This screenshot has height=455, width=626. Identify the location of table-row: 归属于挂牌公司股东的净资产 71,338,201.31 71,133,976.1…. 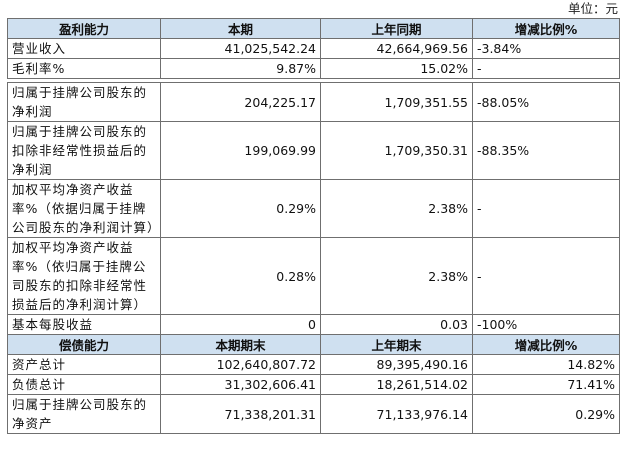
(313, 414).